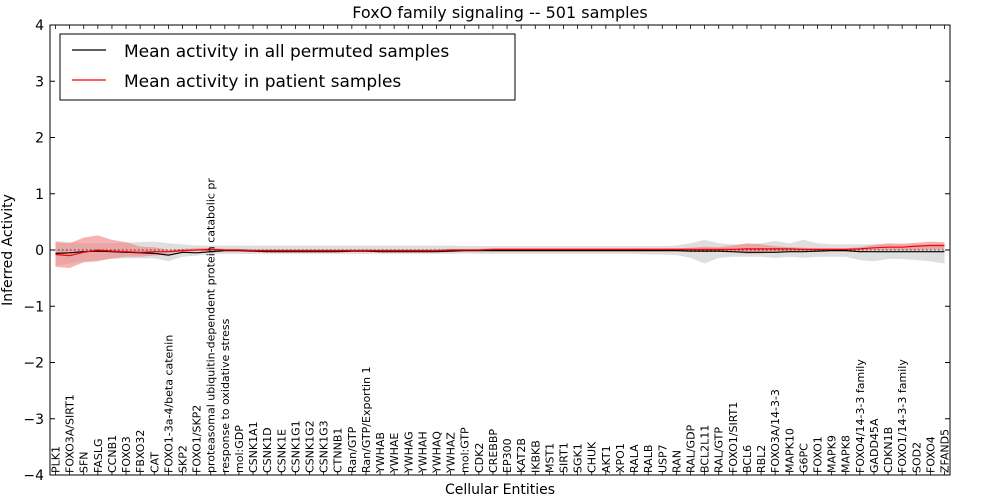 The width and height of the screenshot is (1000, 500). Describe the element at coordinates (499, 12) in the screenshot. I see `chart-title: FoxO family signaling -- 501 samples` at that location.